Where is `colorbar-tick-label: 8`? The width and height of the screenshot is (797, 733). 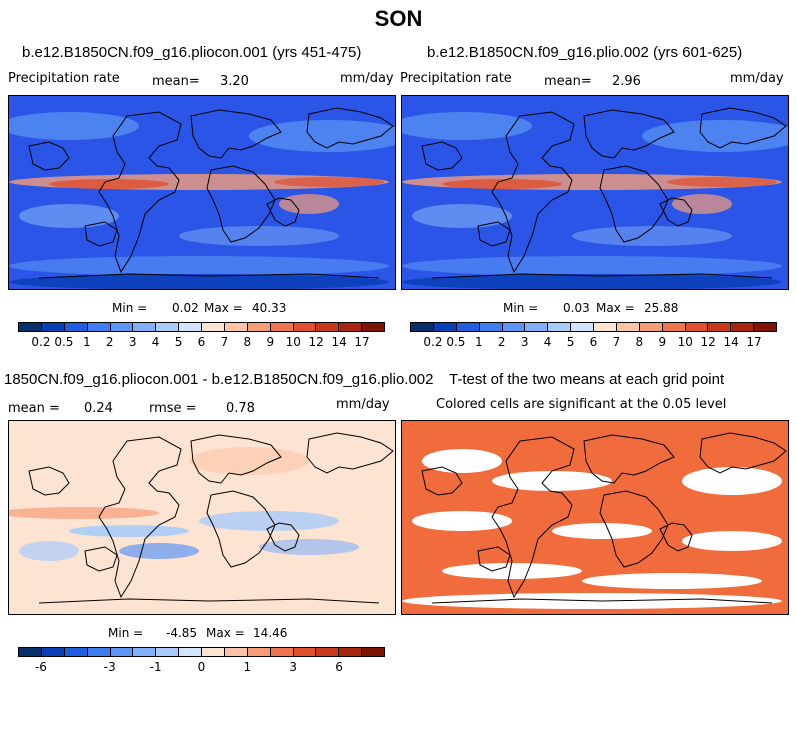 colorbar-tick-label: 8 is located at coordinates (247, 342).